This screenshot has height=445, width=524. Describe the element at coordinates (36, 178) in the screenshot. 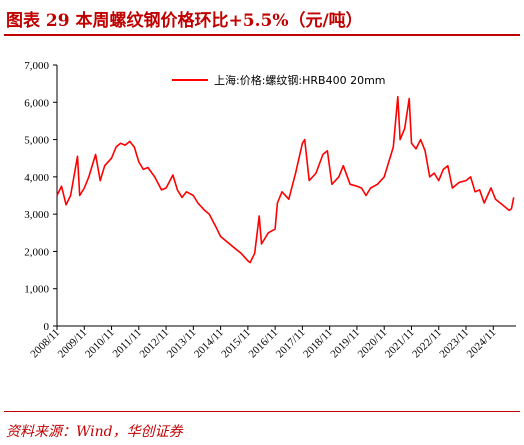

I see `y-tick-label: 4,000` at that location.